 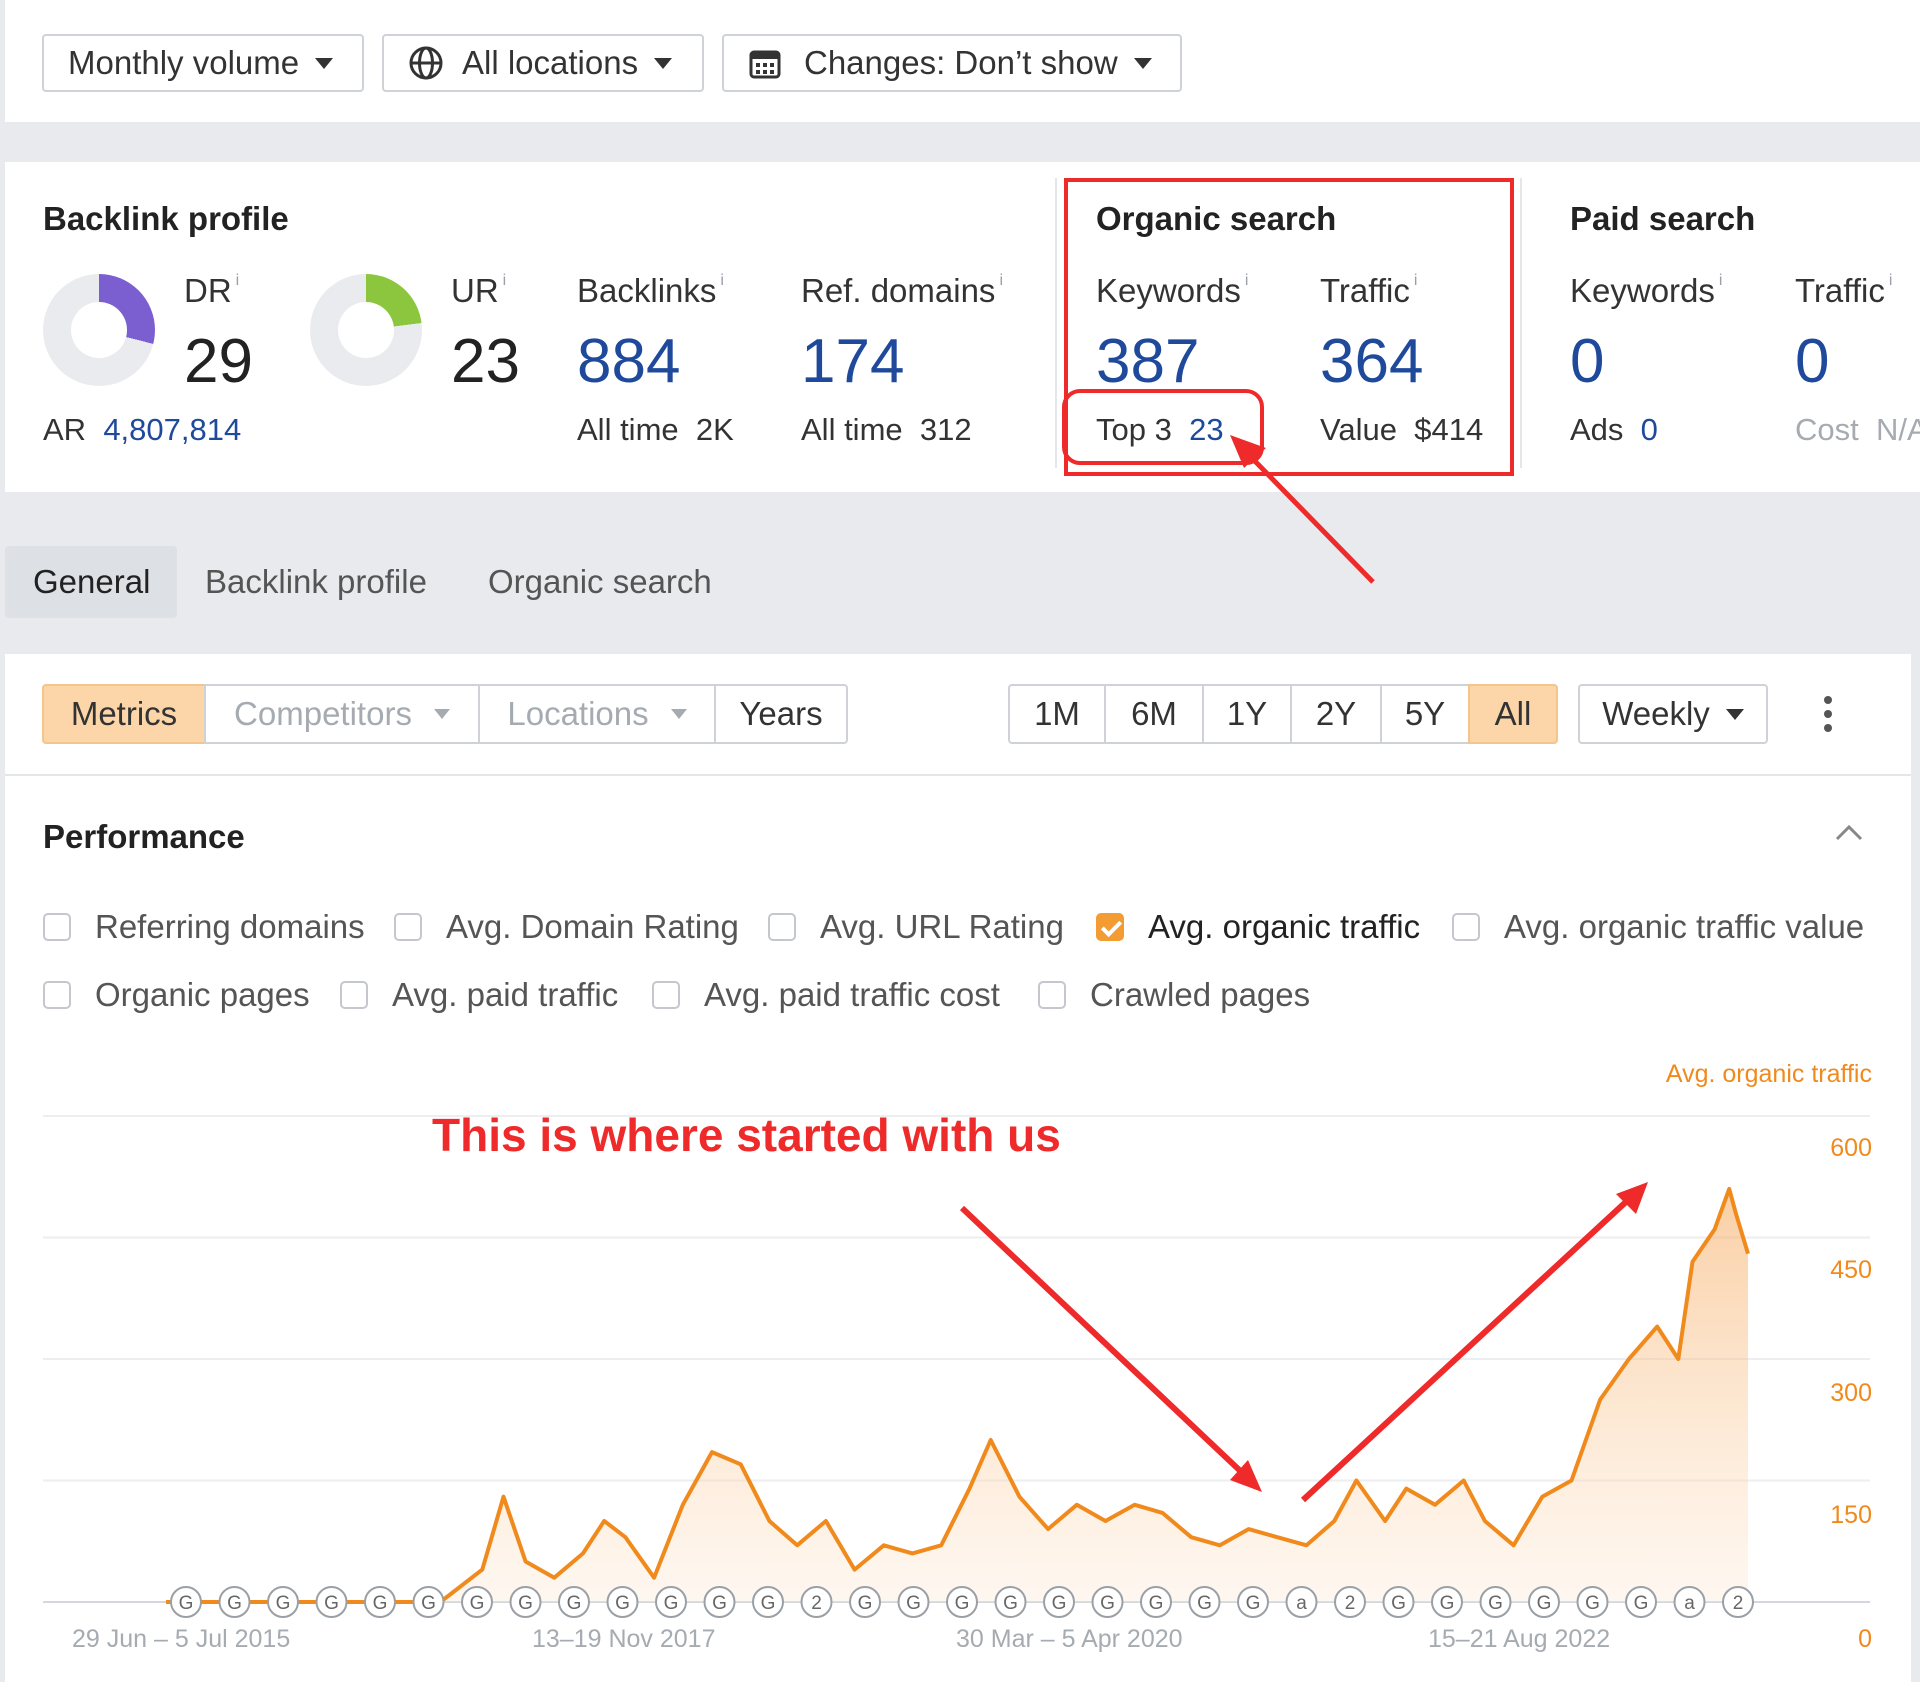 I want to click on paid-traffic-value: 0, so click(x=1812, y=361).